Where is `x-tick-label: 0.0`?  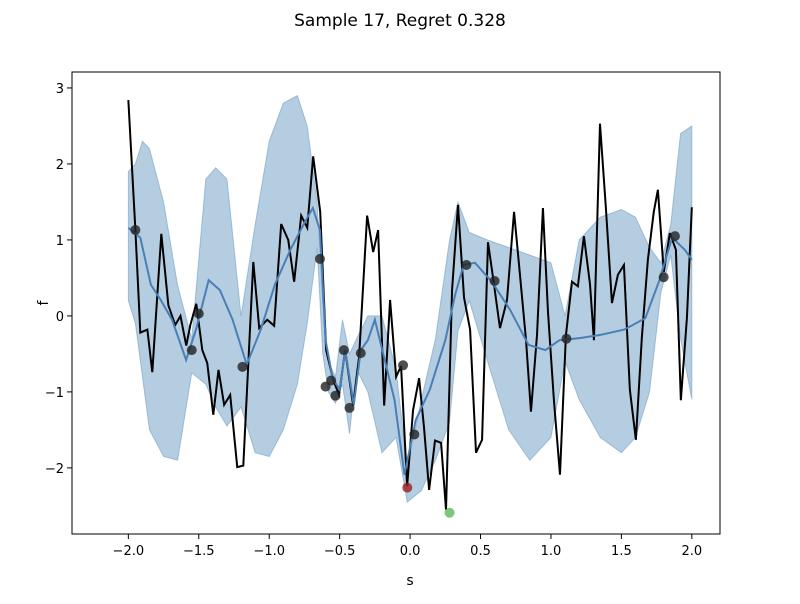 x-tick-label: 0.0 is located at coordinates (410, 551).